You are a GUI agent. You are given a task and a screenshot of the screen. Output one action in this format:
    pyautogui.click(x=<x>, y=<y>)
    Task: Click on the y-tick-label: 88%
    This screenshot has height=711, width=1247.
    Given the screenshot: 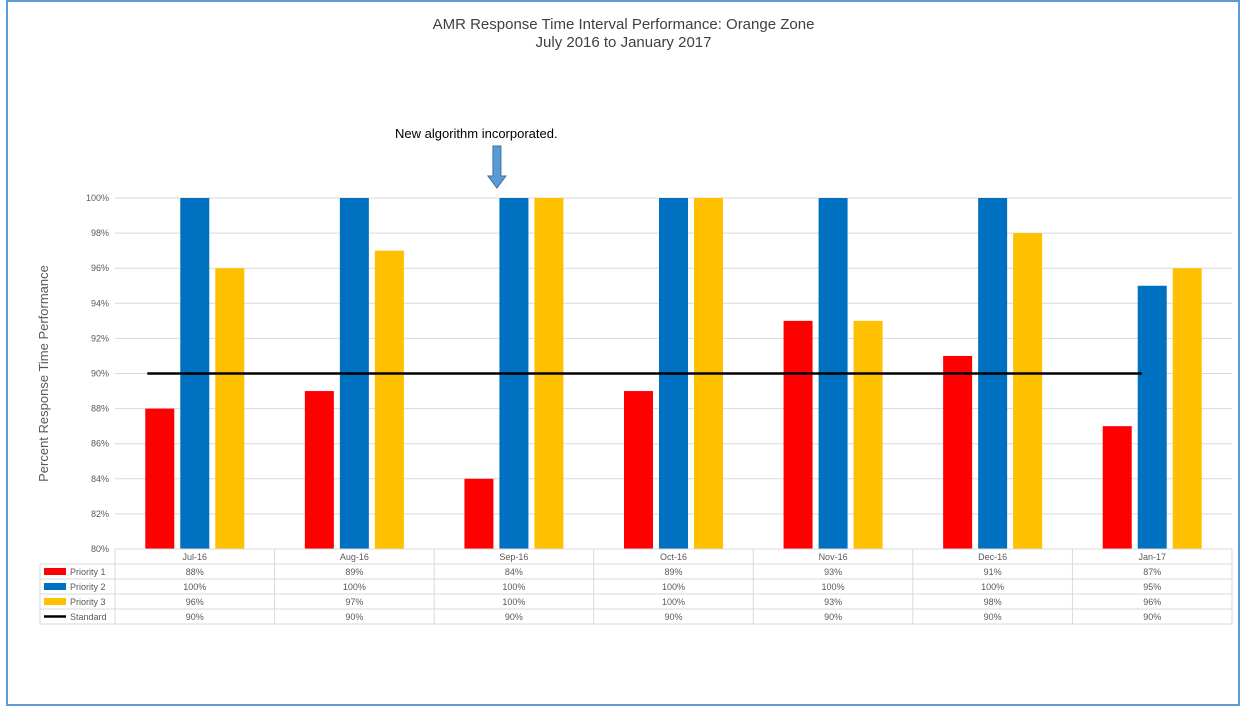 What is the action you would take?
    pyautogui.click(x=100, y=409)
    